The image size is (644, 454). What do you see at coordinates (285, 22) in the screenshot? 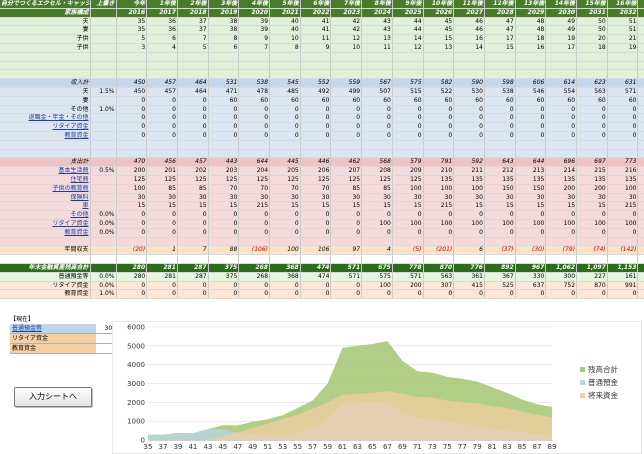
I see `value-cell: 40` at bounding box center [285, 22].